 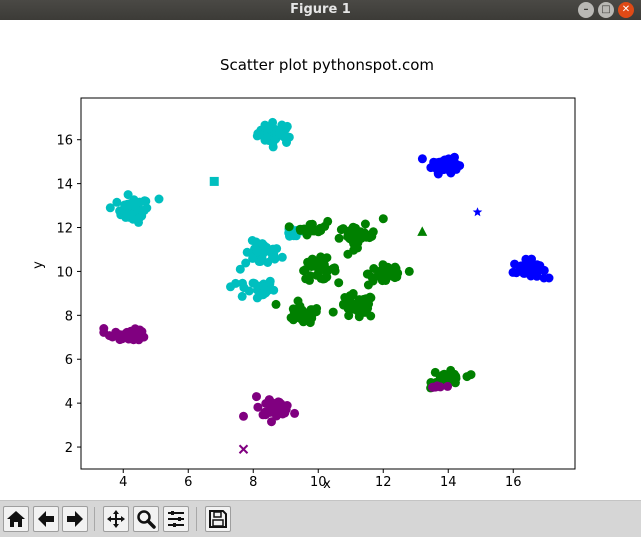 I want to click on save-button, so click(x=218, y=519).